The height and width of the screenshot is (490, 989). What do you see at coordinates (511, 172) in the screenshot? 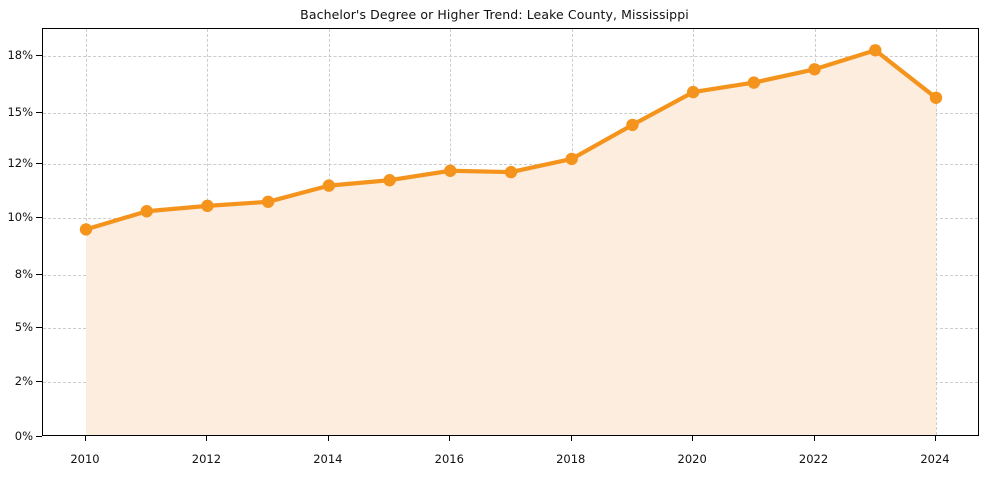
I see `data-point-2017` at bounding box center [511, 172].